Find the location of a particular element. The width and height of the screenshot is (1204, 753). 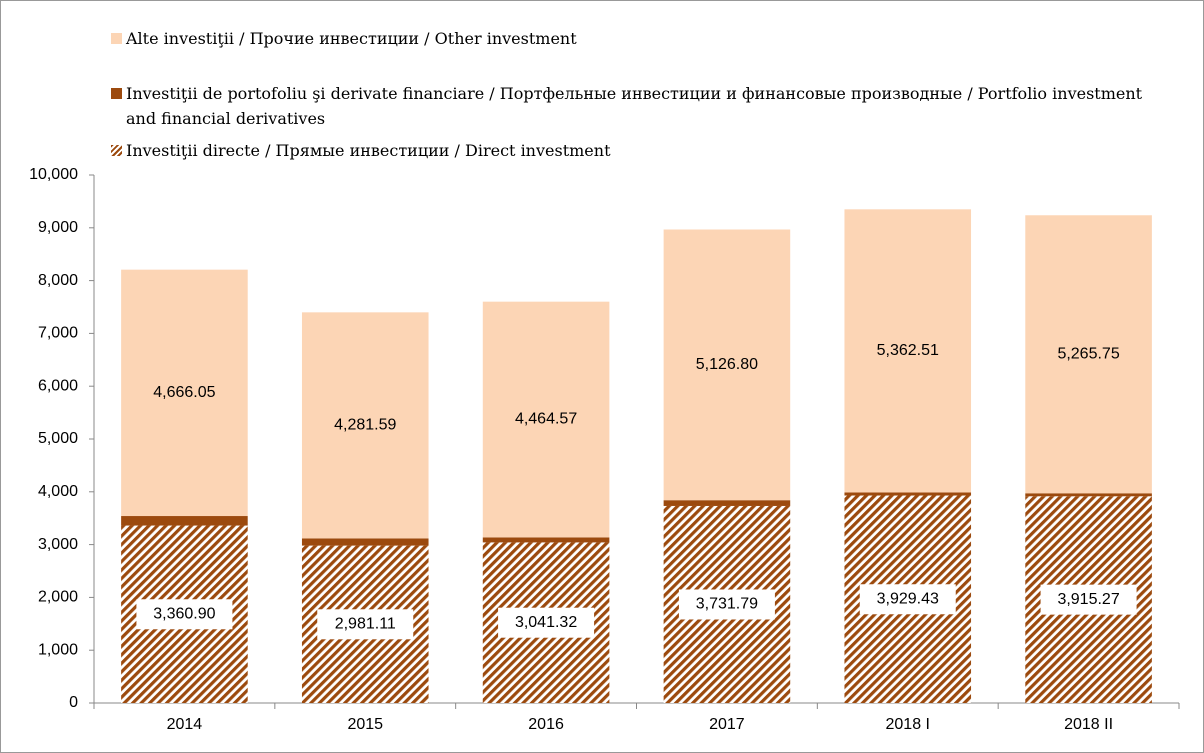

value-label: 3,360.90 is located at coordinates (184, 613).